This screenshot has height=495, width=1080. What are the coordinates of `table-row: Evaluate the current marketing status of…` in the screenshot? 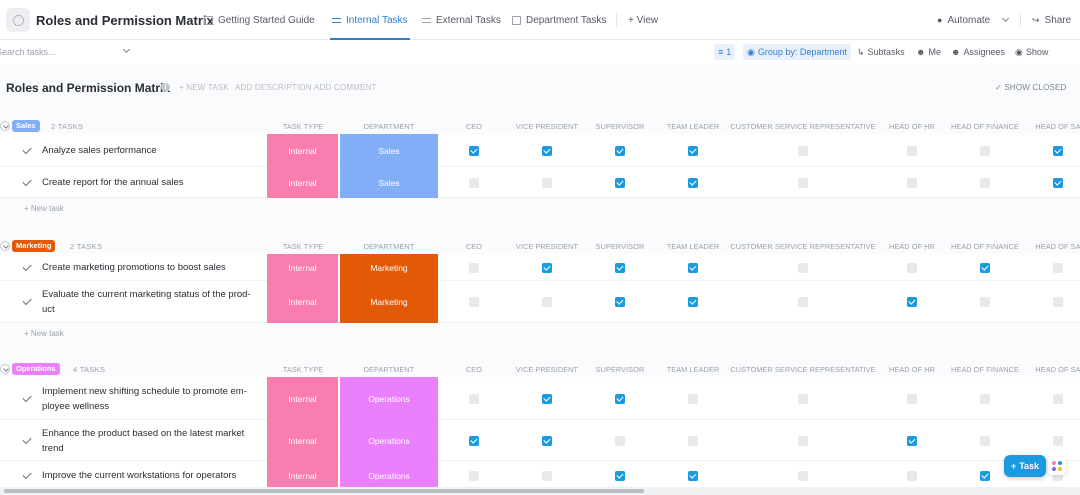 It's located at (540, 302).